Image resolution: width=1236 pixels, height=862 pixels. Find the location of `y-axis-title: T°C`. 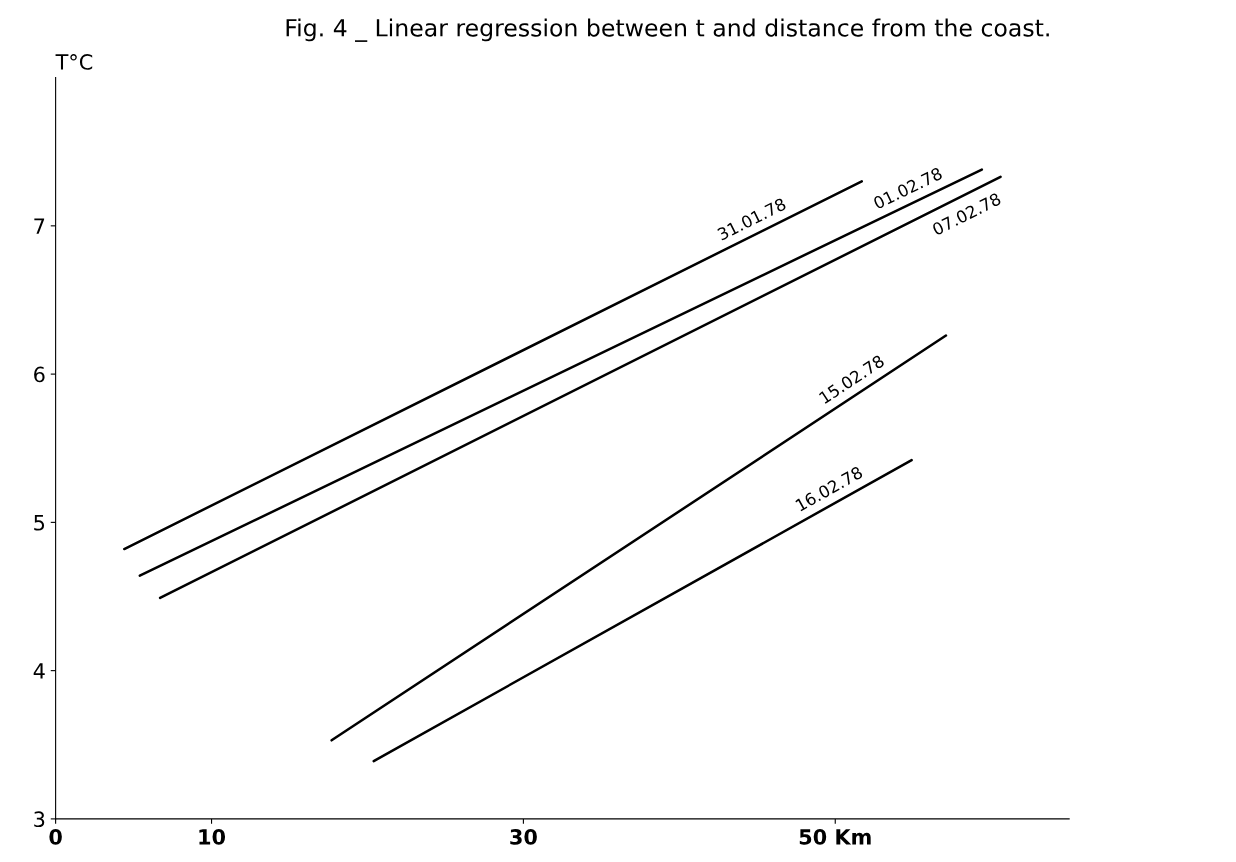

y-axis-title: T°C is located at coordinates (74, 62).